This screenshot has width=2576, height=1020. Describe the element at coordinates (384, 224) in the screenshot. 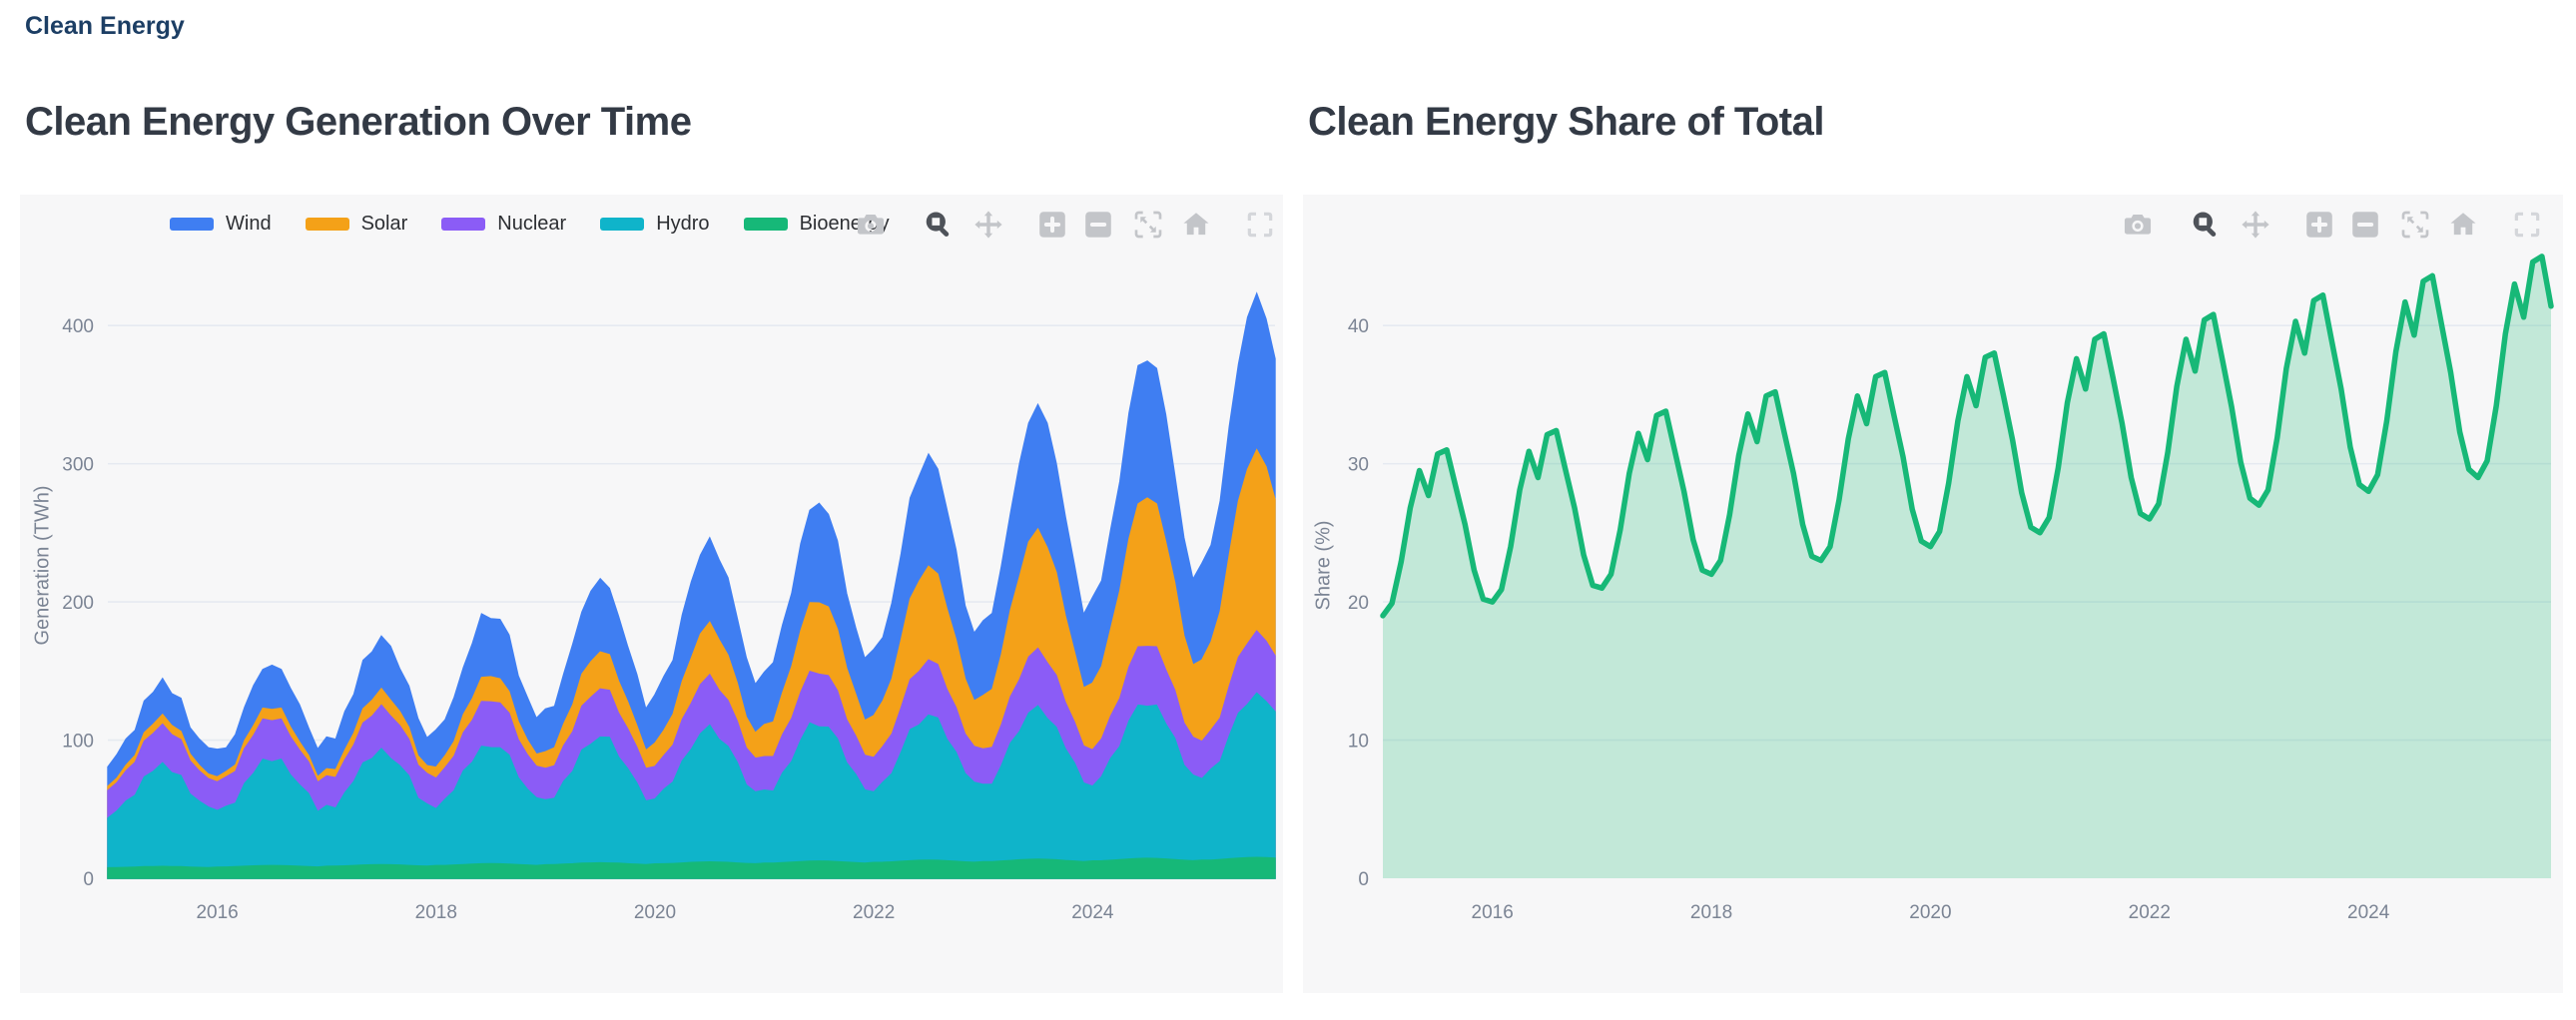

I see `legend-label: Solar` at that location.